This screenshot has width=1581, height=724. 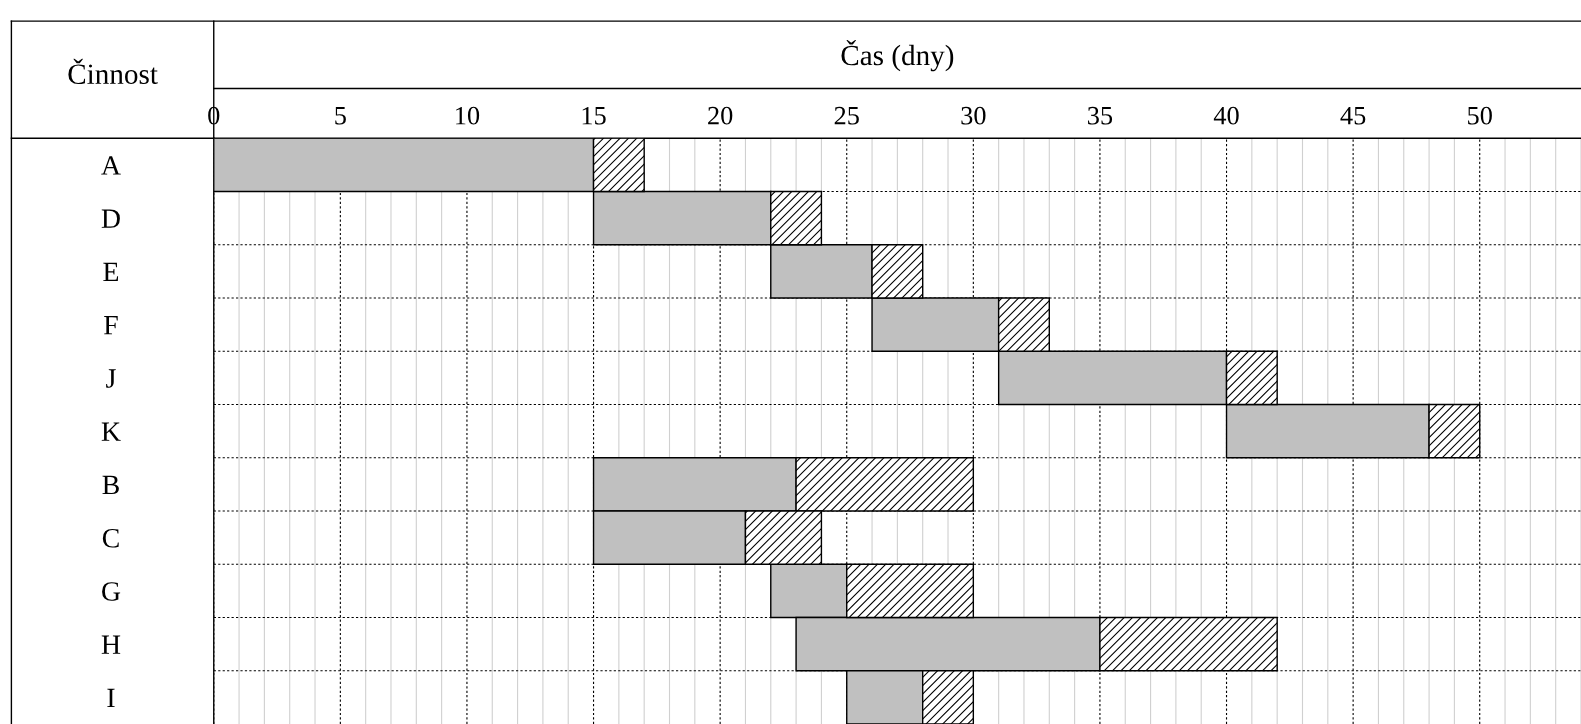 What do you see at coordinates (111, 591) in the screenshot?
I see `y-tick-label: G` at bounding box center [111, 591].